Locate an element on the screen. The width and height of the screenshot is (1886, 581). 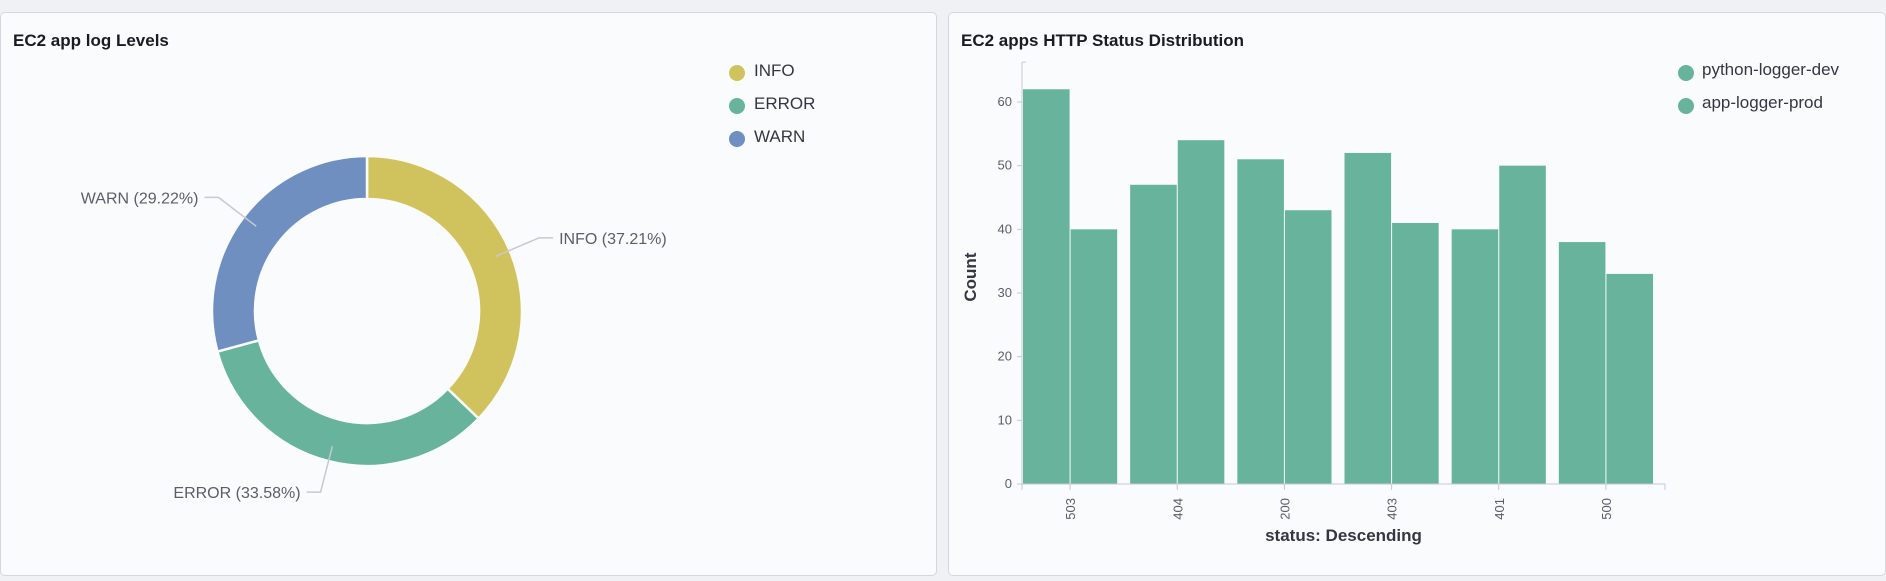
y-tick-label: 50 is located at coordinates (1005, 165).